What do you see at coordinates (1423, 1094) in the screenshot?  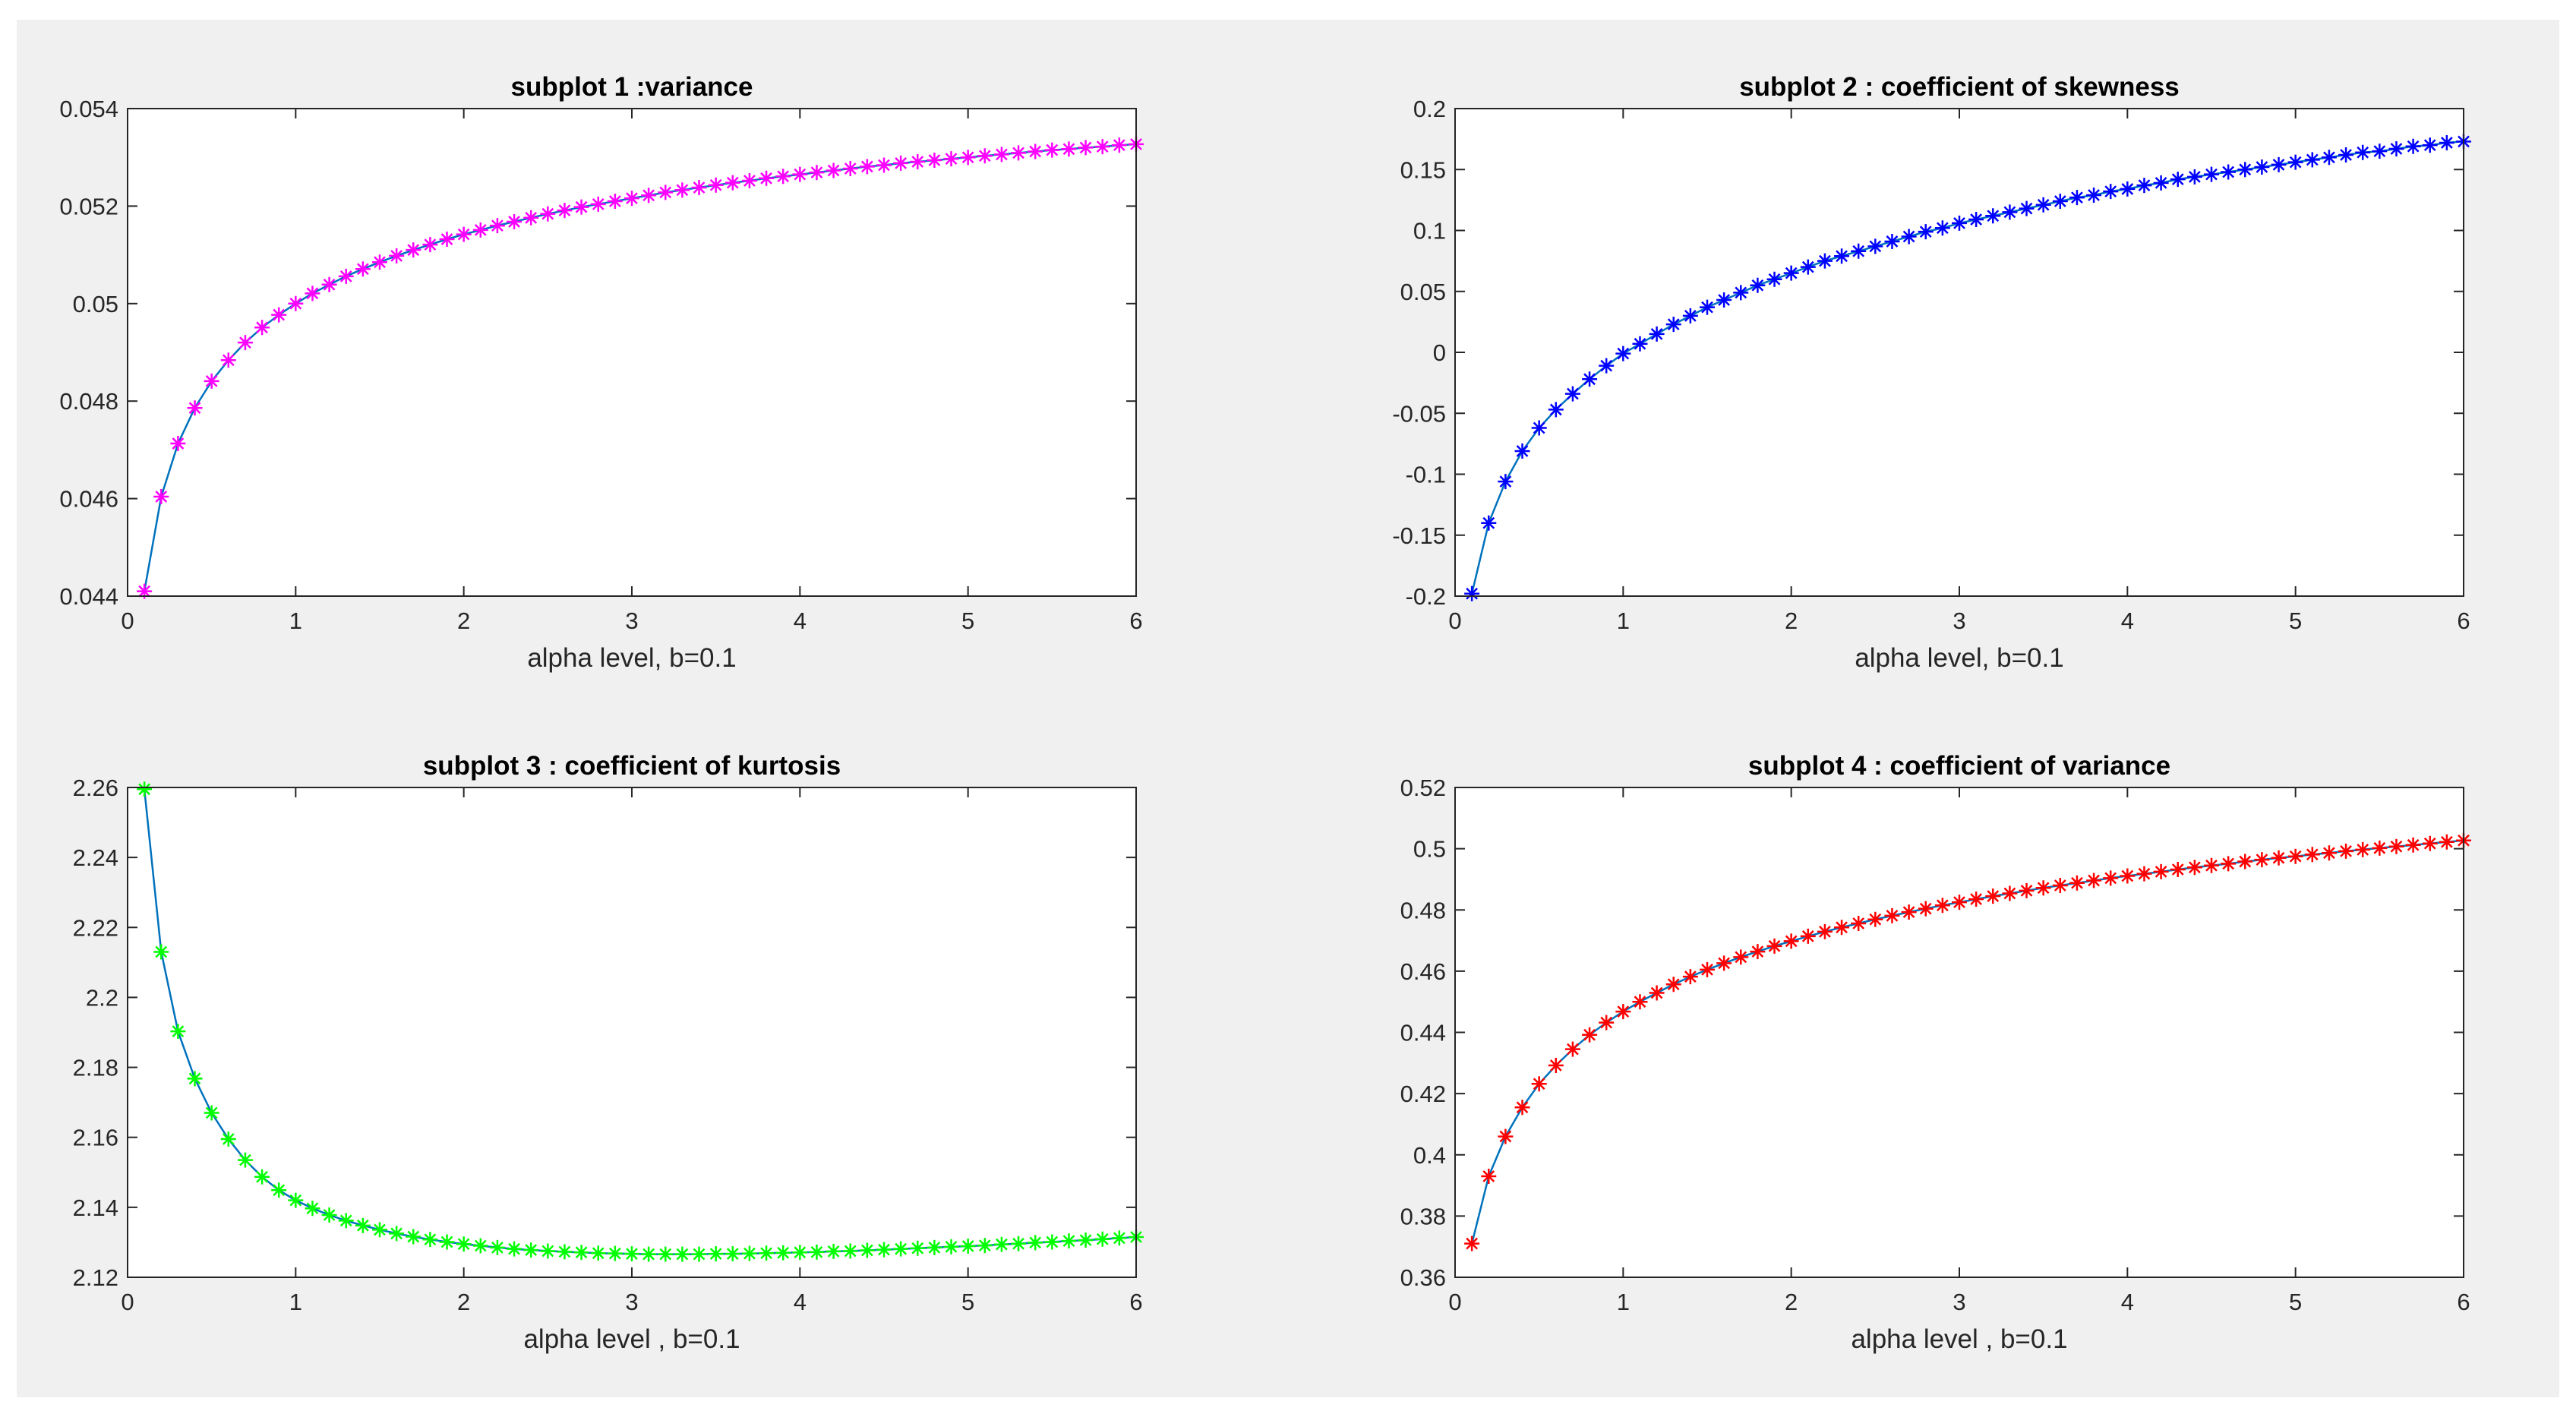 I see `y-tick-label: 0.42` at bounding box center [1423, 1094].